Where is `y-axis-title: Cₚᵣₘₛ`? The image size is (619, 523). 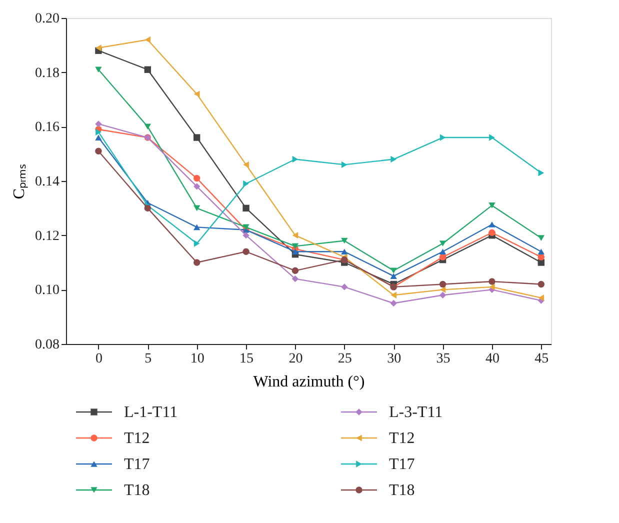 y-axis-title: Cₚᵣₘₛ is located at coordinates (19, 182).